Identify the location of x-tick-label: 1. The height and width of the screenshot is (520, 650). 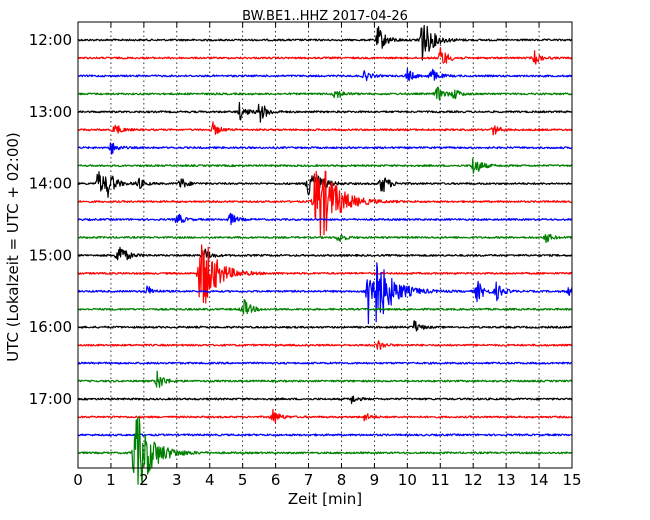
(111, 480).